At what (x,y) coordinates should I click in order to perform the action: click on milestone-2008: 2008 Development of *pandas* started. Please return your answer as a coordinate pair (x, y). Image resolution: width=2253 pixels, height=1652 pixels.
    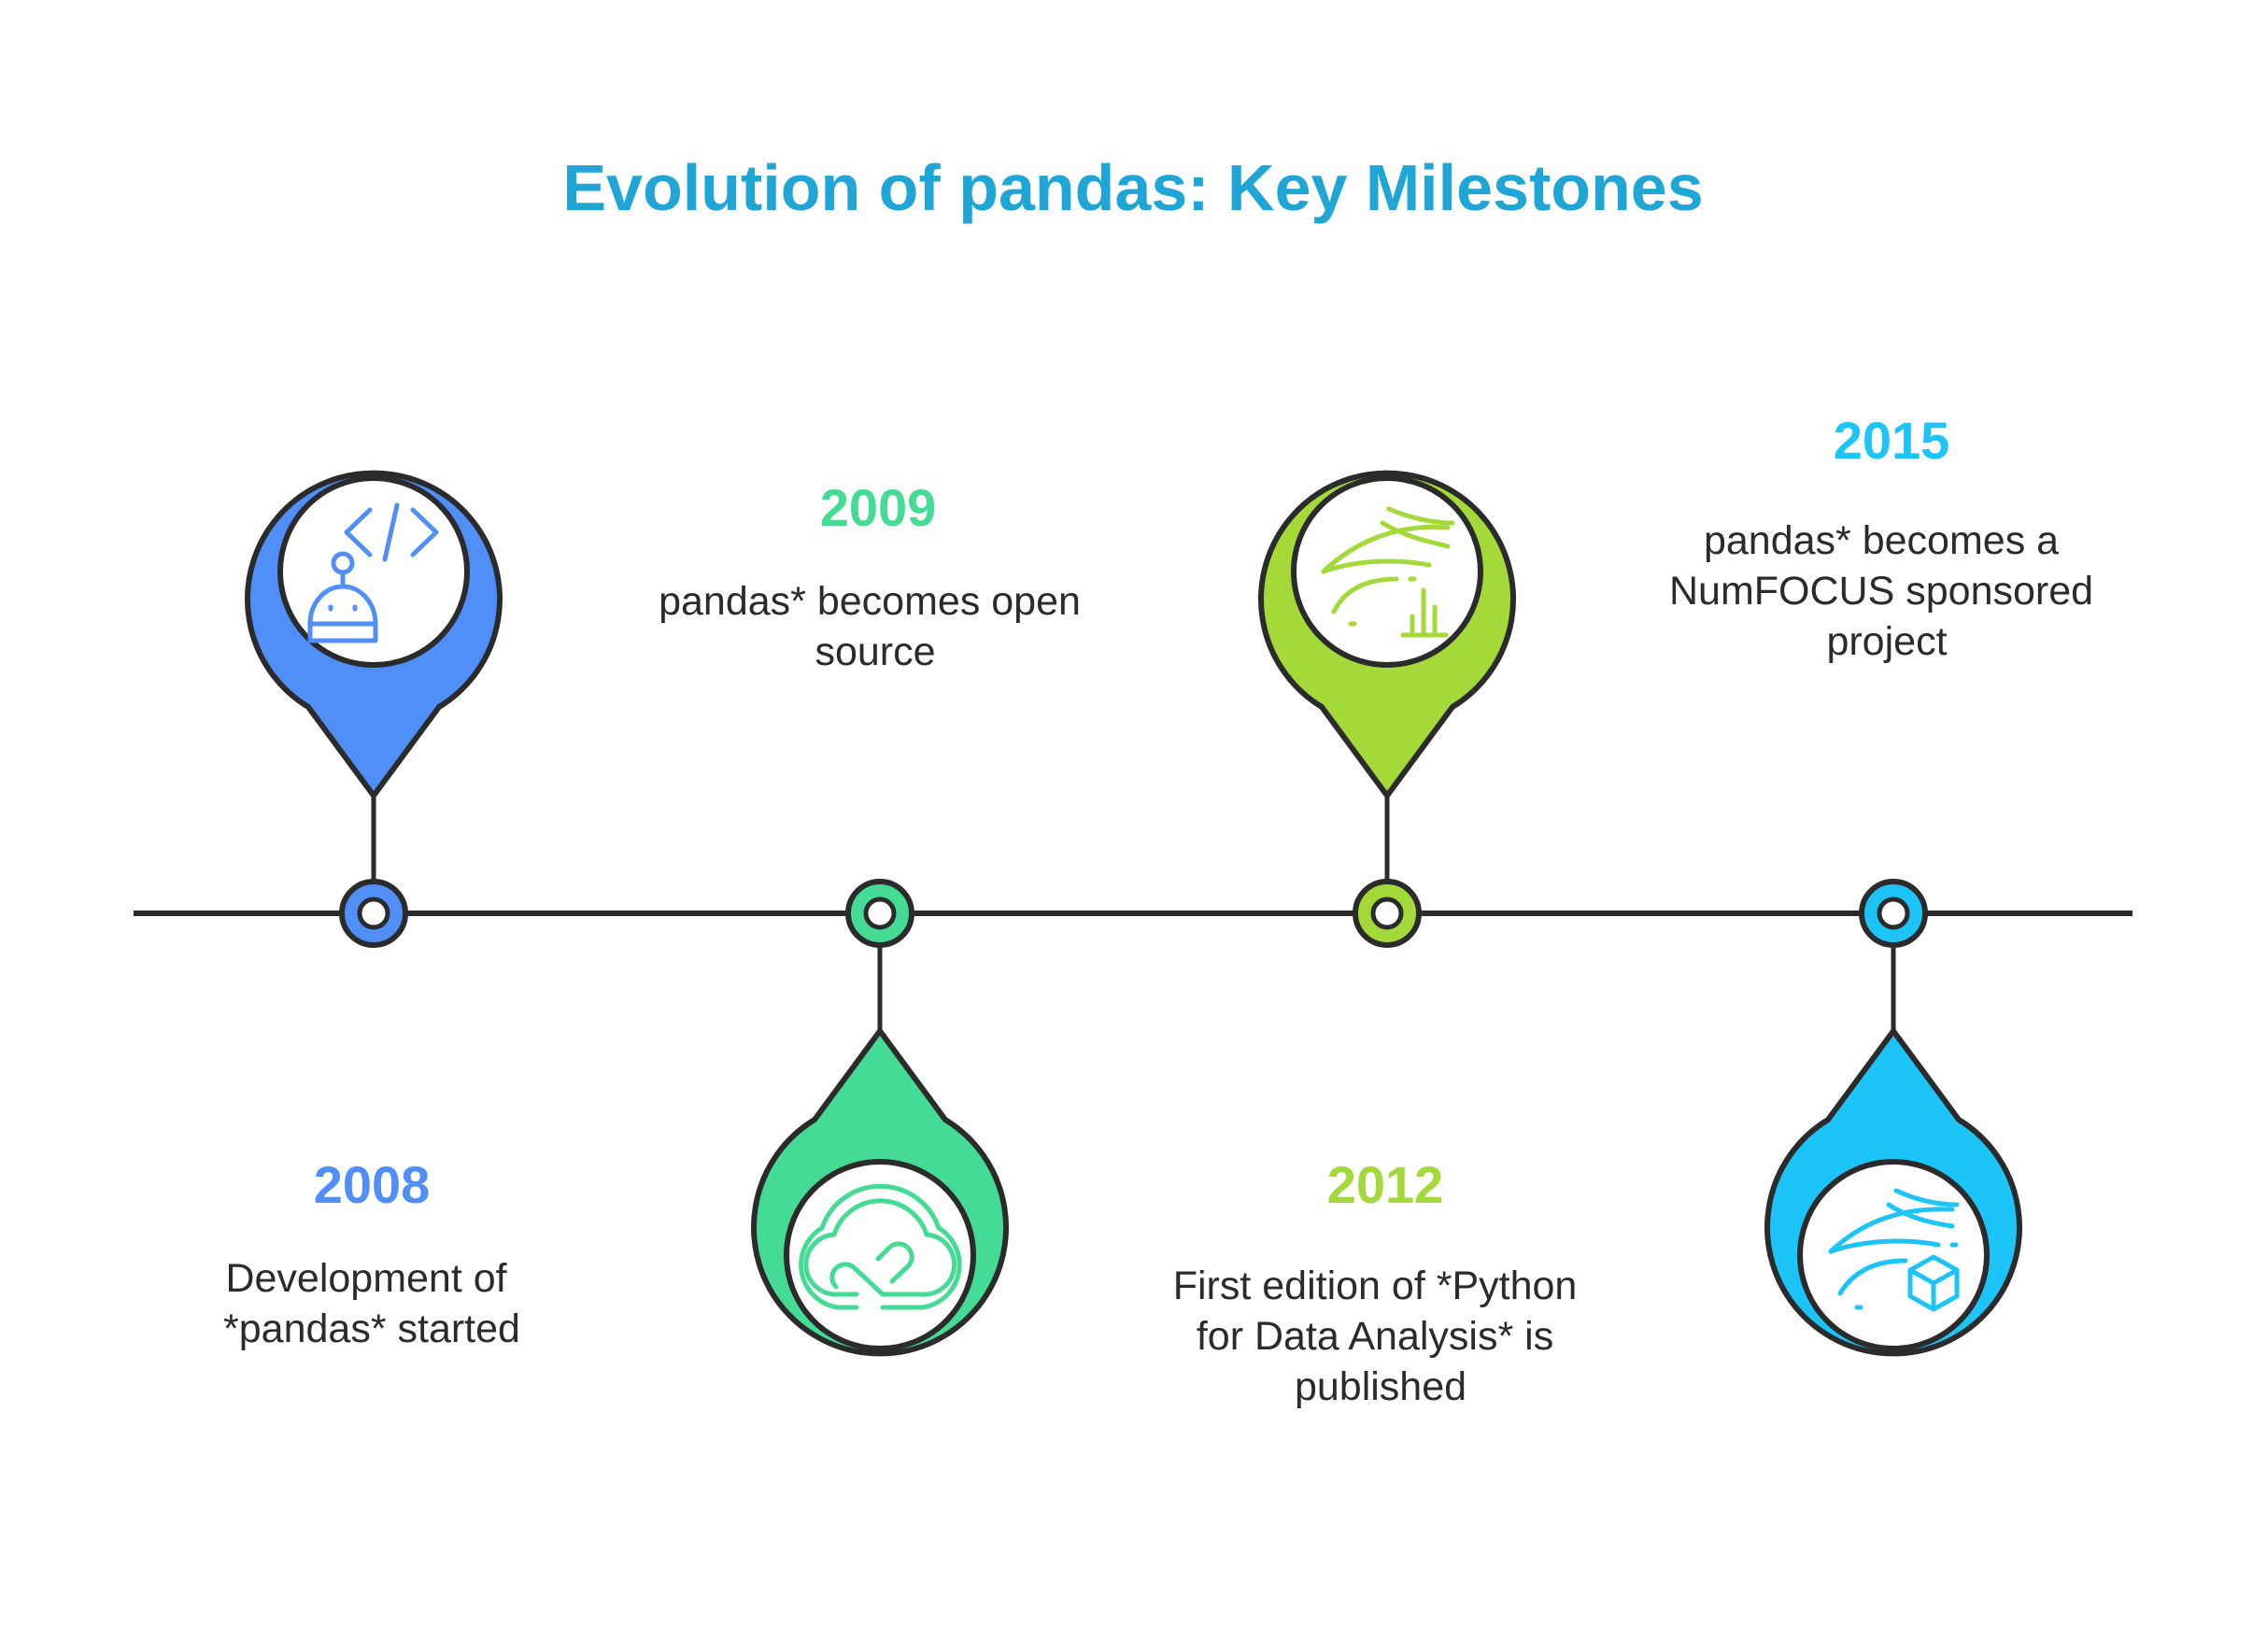
    Looking at the image, I should click on (372, 910).